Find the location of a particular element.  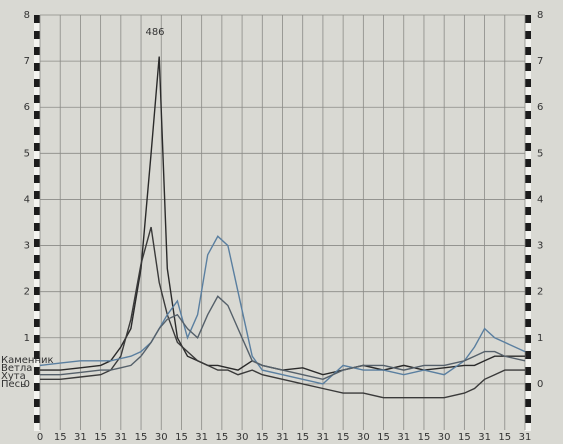

y-tick-label: 5 is located at coordinates (27, 153).